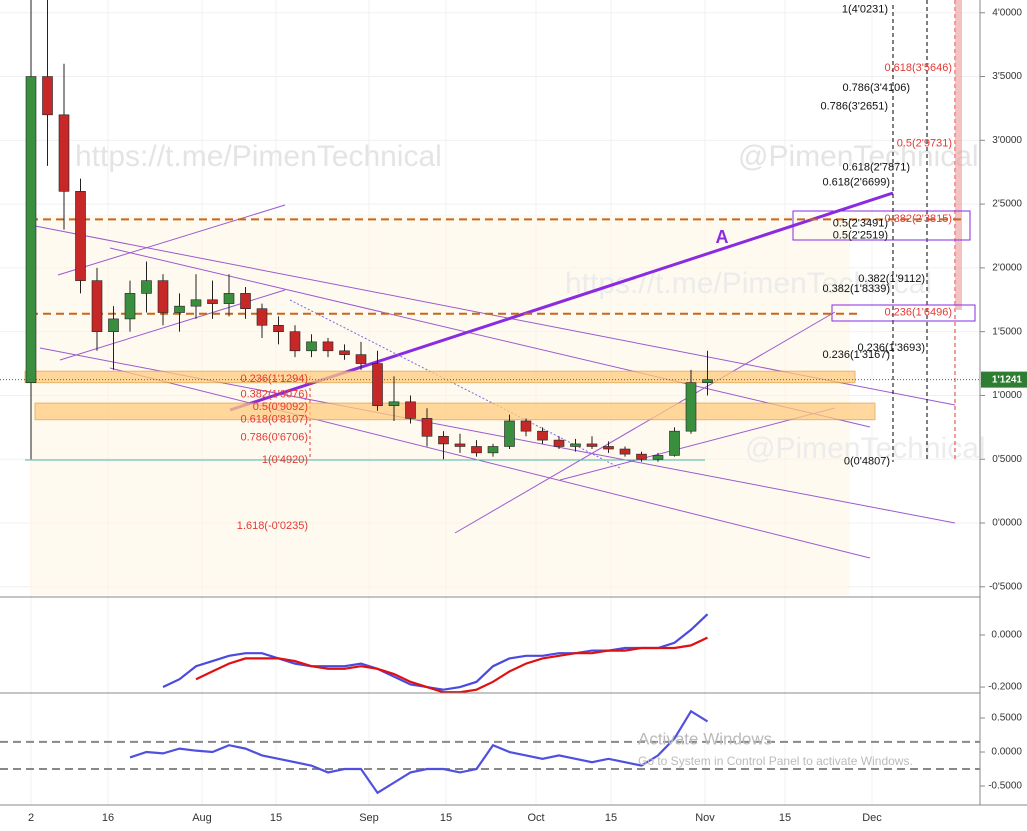  Describe the element at coordinates (440, 377) in the screenshot. I see `zone` at that location.